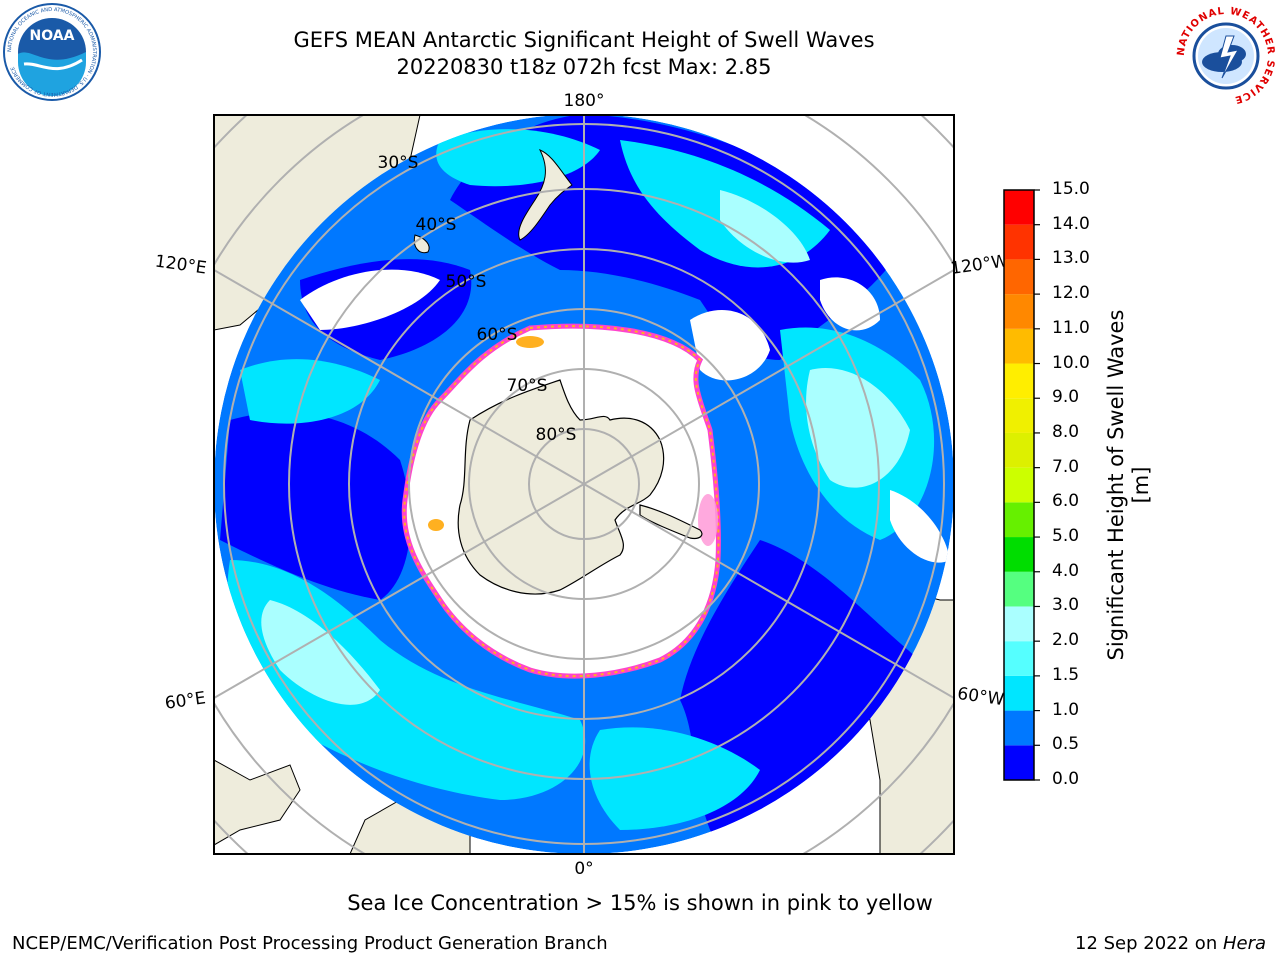 This screenshot has height=960, width=1280. Describe the element at coordinates (1244, 943) in the screenshot. I see `host-name: Hera` at that location.